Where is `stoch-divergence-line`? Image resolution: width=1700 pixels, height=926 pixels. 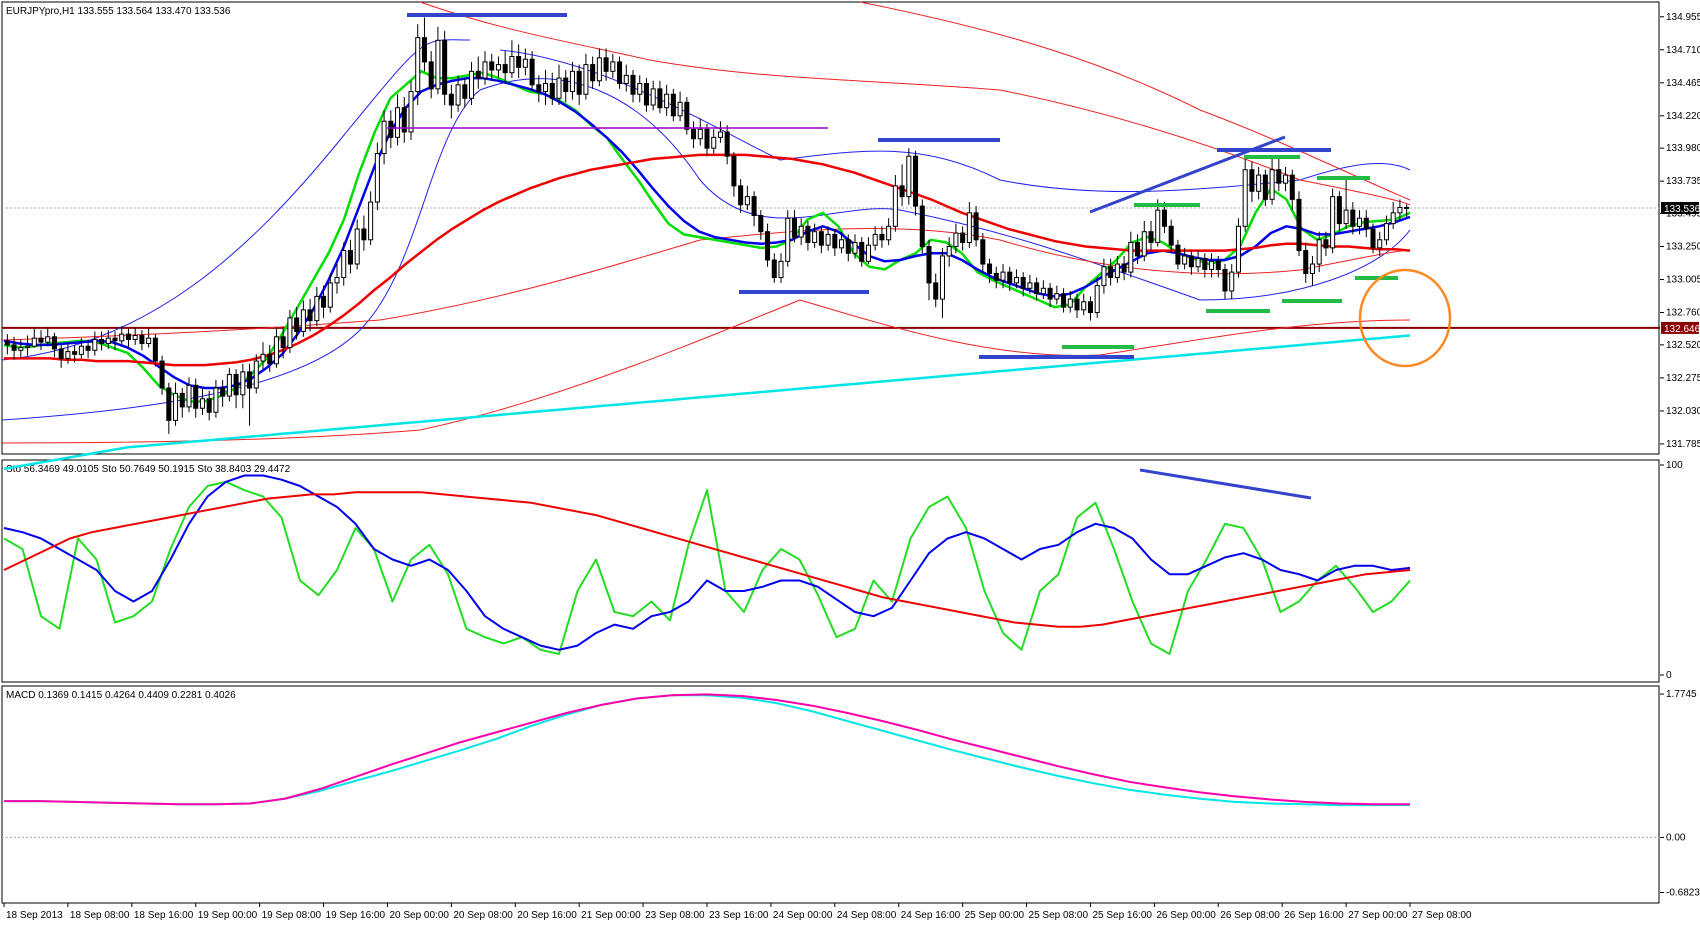 stoch-divergence-line is located at coordinates (1225, 484).